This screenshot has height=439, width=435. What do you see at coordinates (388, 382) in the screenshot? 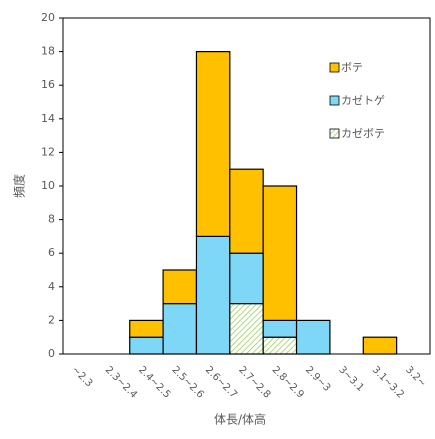
I see `x-tick-label: 3.1~3.2` at bounding box center [388, 382].